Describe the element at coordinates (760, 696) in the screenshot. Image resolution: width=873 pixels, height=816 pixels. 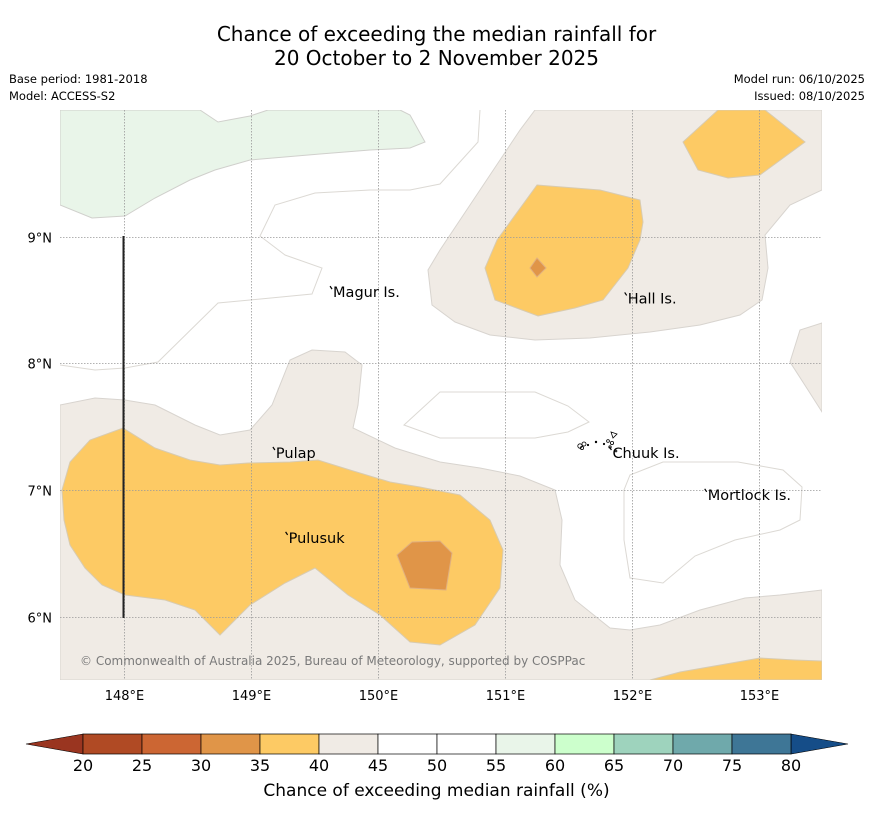
I see `lon-tick-label: 153°E` at that location.